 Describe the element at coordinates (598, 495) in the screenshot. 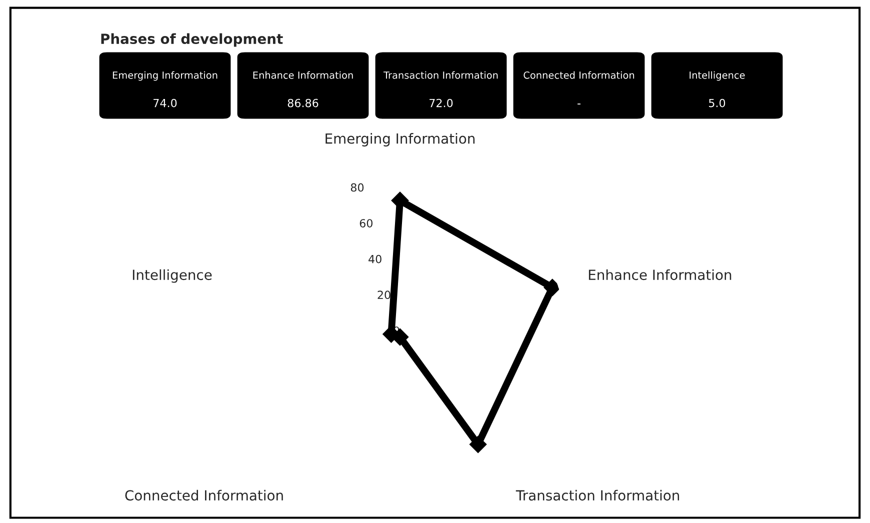

I see `spoke-label: Transaction Information` at that location.